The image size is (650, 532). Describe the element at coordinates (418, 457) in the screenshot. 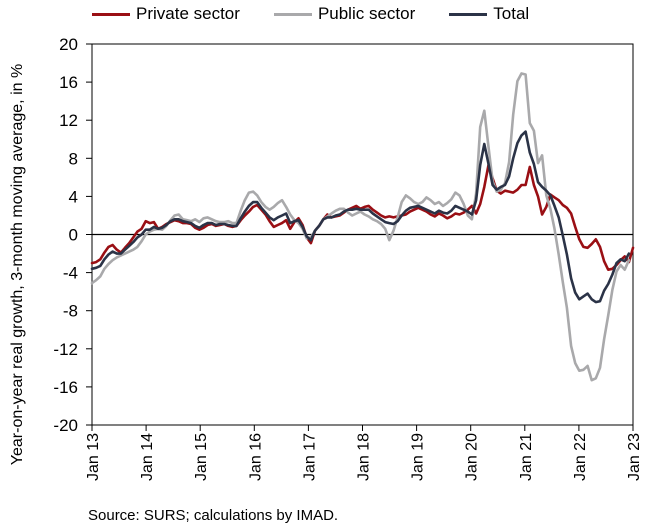

I see `x-tick-label: Jan 19` at that location.